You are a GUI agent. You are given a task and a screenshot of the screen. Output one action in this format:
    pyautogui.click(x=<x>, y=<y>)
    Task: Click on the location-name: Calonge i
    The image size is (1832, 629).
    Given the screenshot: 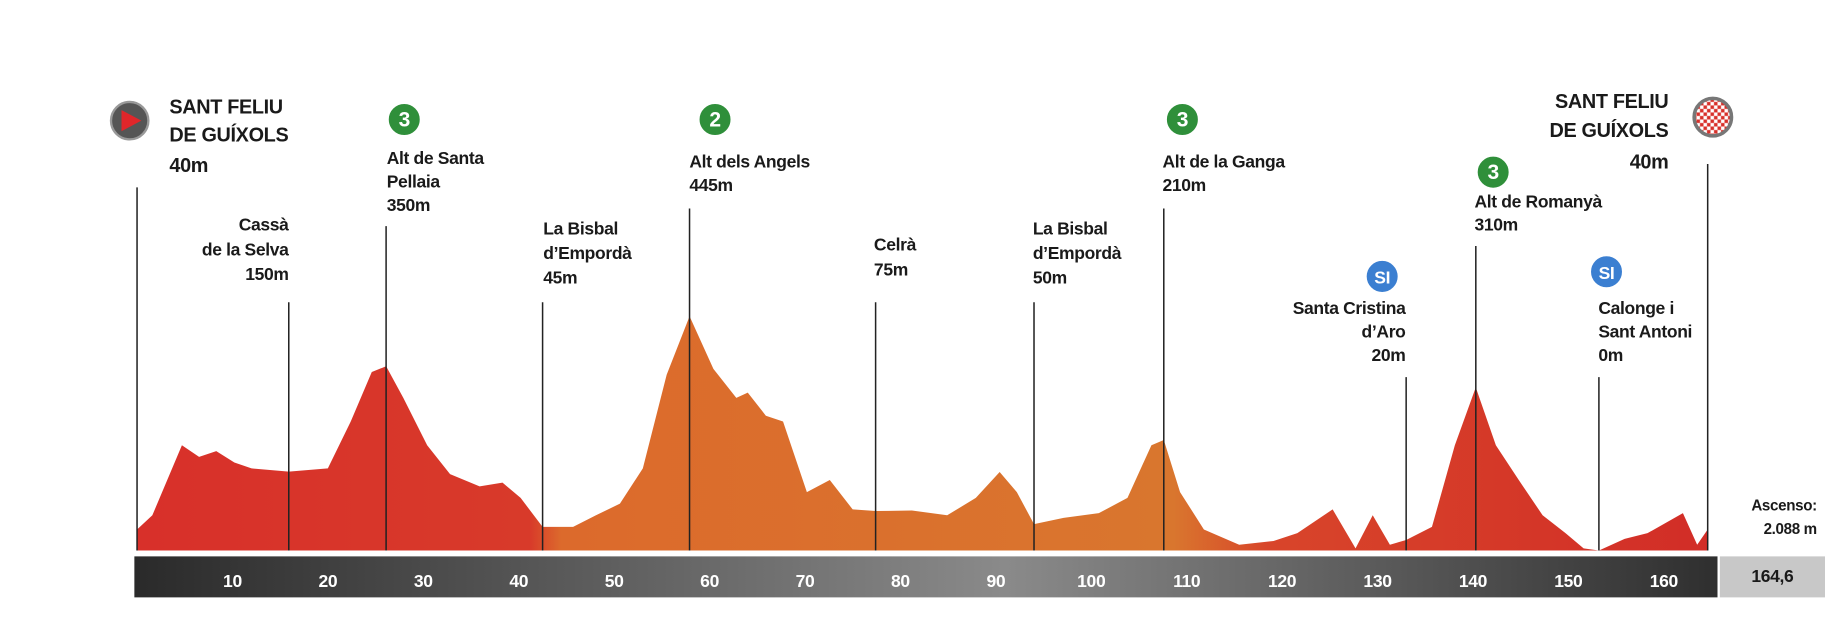 What is the action you would take?
    pyautogui.click(x=1636, y=308)
    